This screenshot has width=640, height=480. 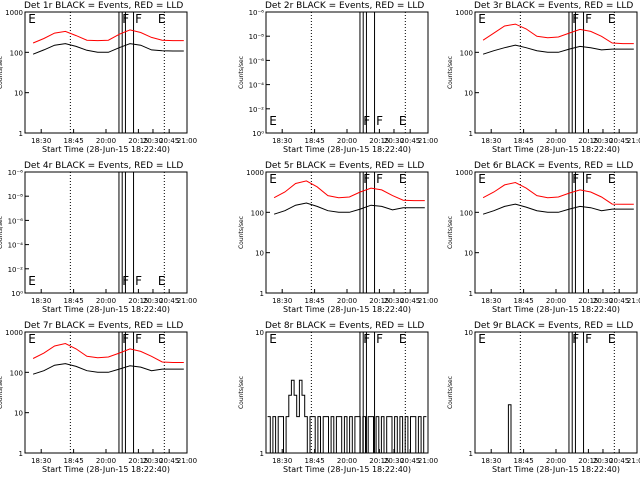 What do you see at coordinates (344, 6) in the screenshot?
I see `panel-title: Det 2r BLACK = Events, RED = LLD` at bounding box center [344, 6].